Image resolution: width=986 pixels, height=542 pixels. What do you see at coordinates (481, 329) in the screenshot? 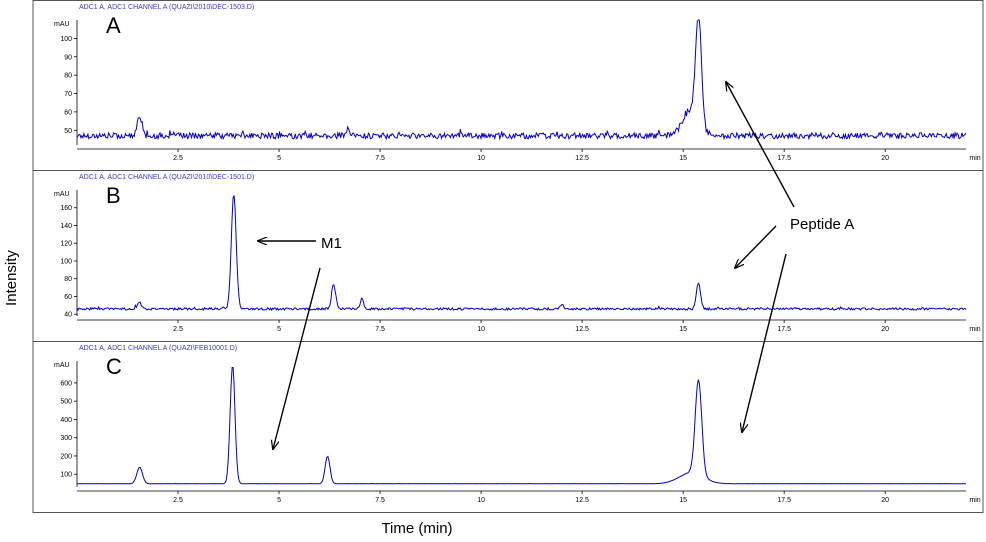
I see `panel-b-x-tick-label: 10` at bounding box center [481, 329].